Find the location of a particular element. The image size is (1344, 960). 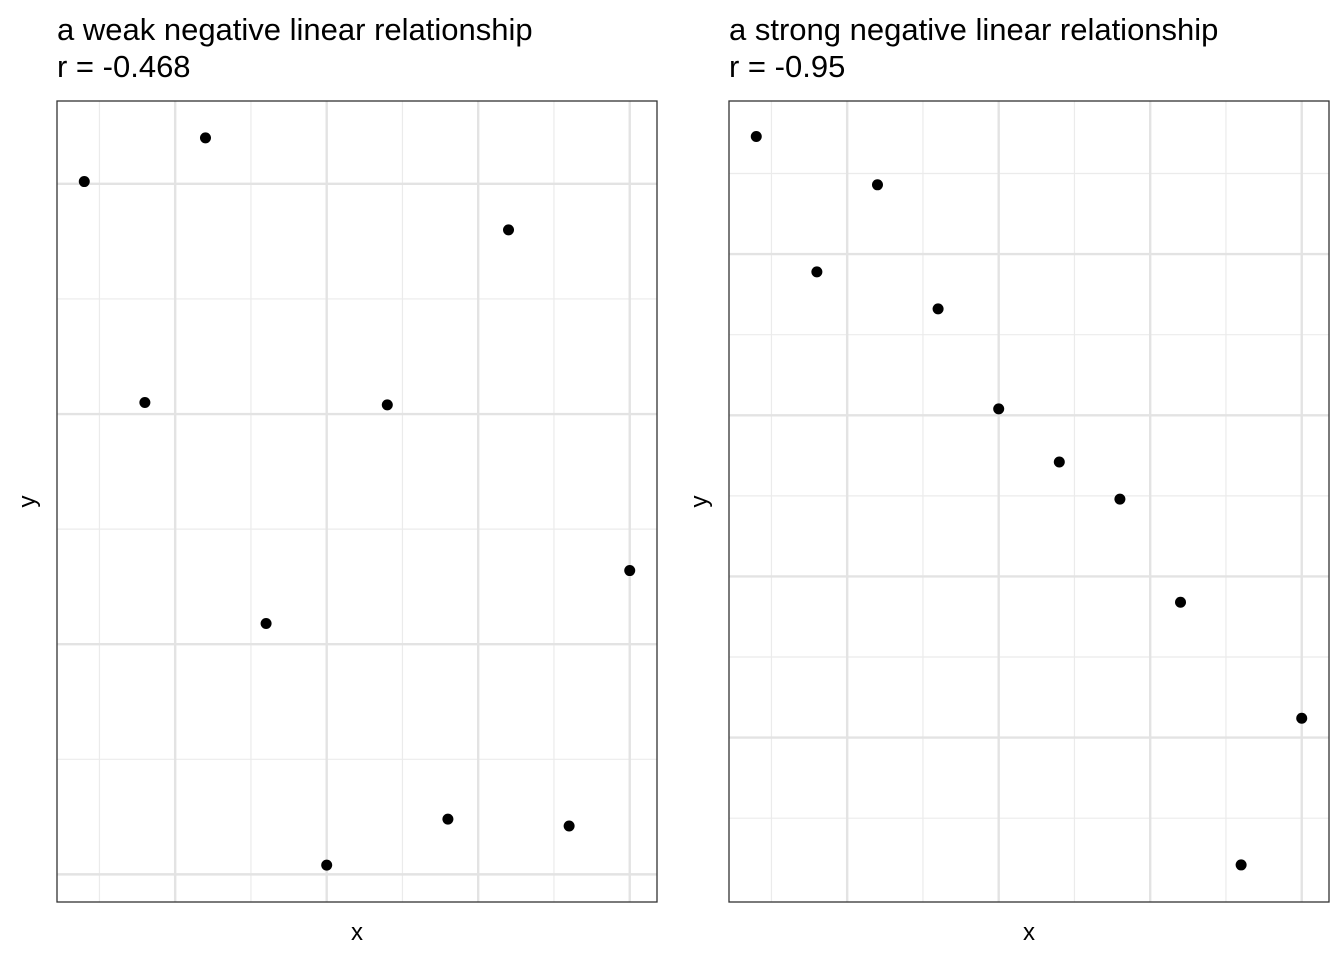

chart-subtitle: r = -0.95 is located at coordinates (787, 66).